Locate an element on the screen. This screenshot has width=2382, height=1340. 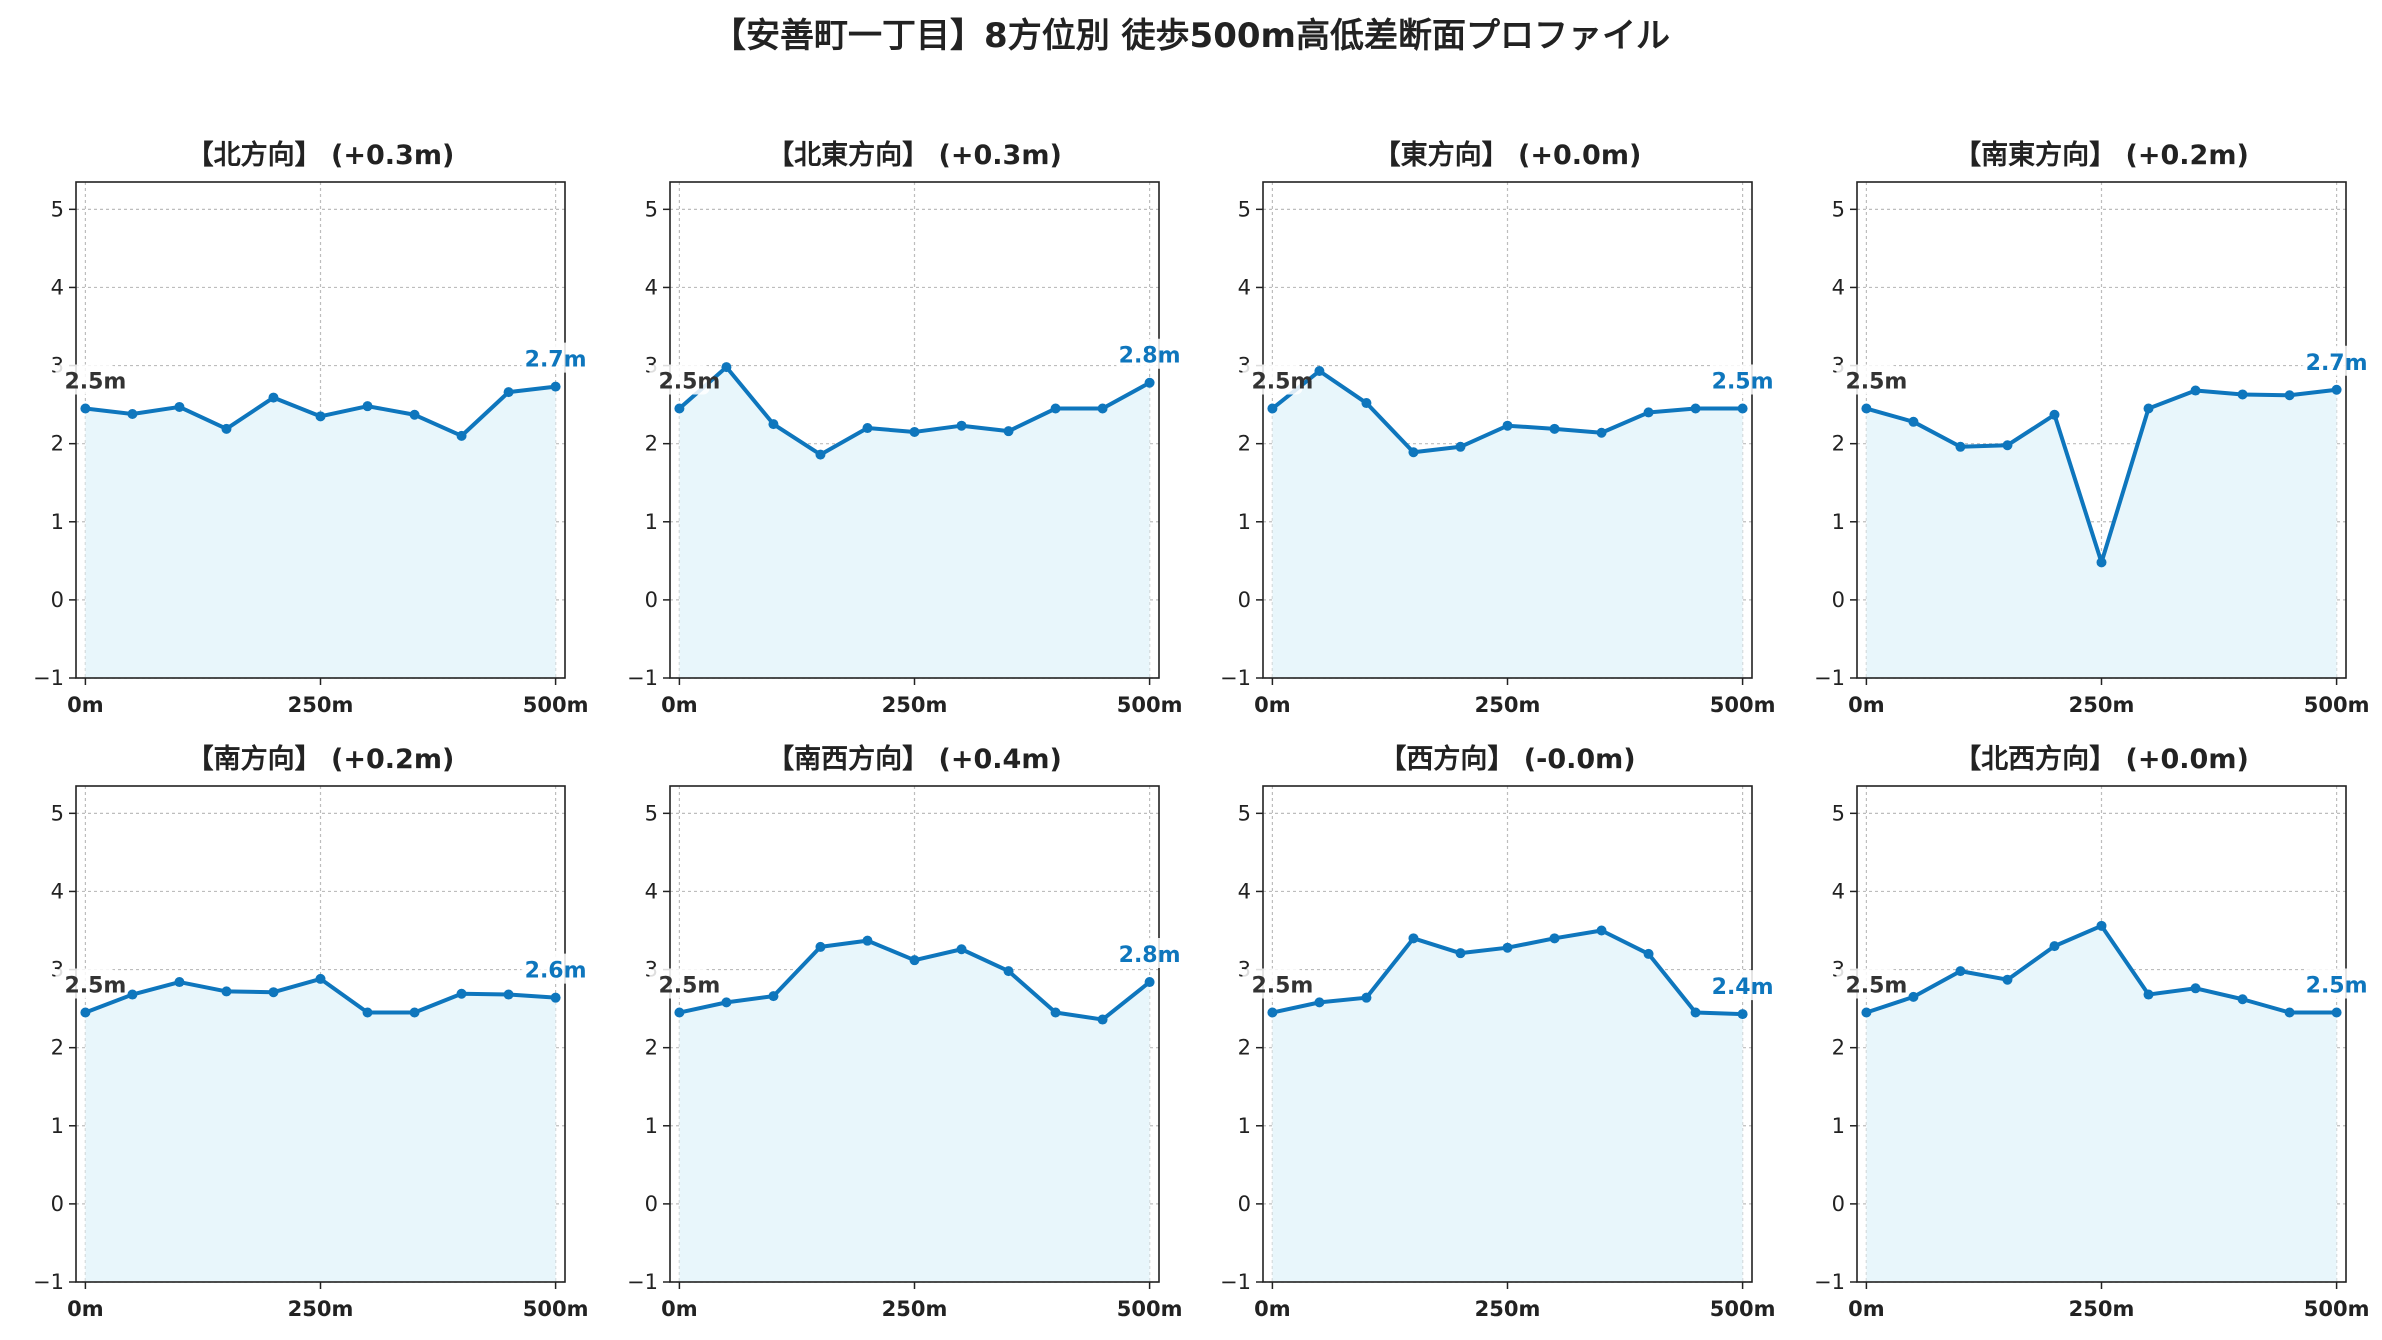
subplot-title: 【東方向】 (+0.0m) is located at coordinates (1508, 155).